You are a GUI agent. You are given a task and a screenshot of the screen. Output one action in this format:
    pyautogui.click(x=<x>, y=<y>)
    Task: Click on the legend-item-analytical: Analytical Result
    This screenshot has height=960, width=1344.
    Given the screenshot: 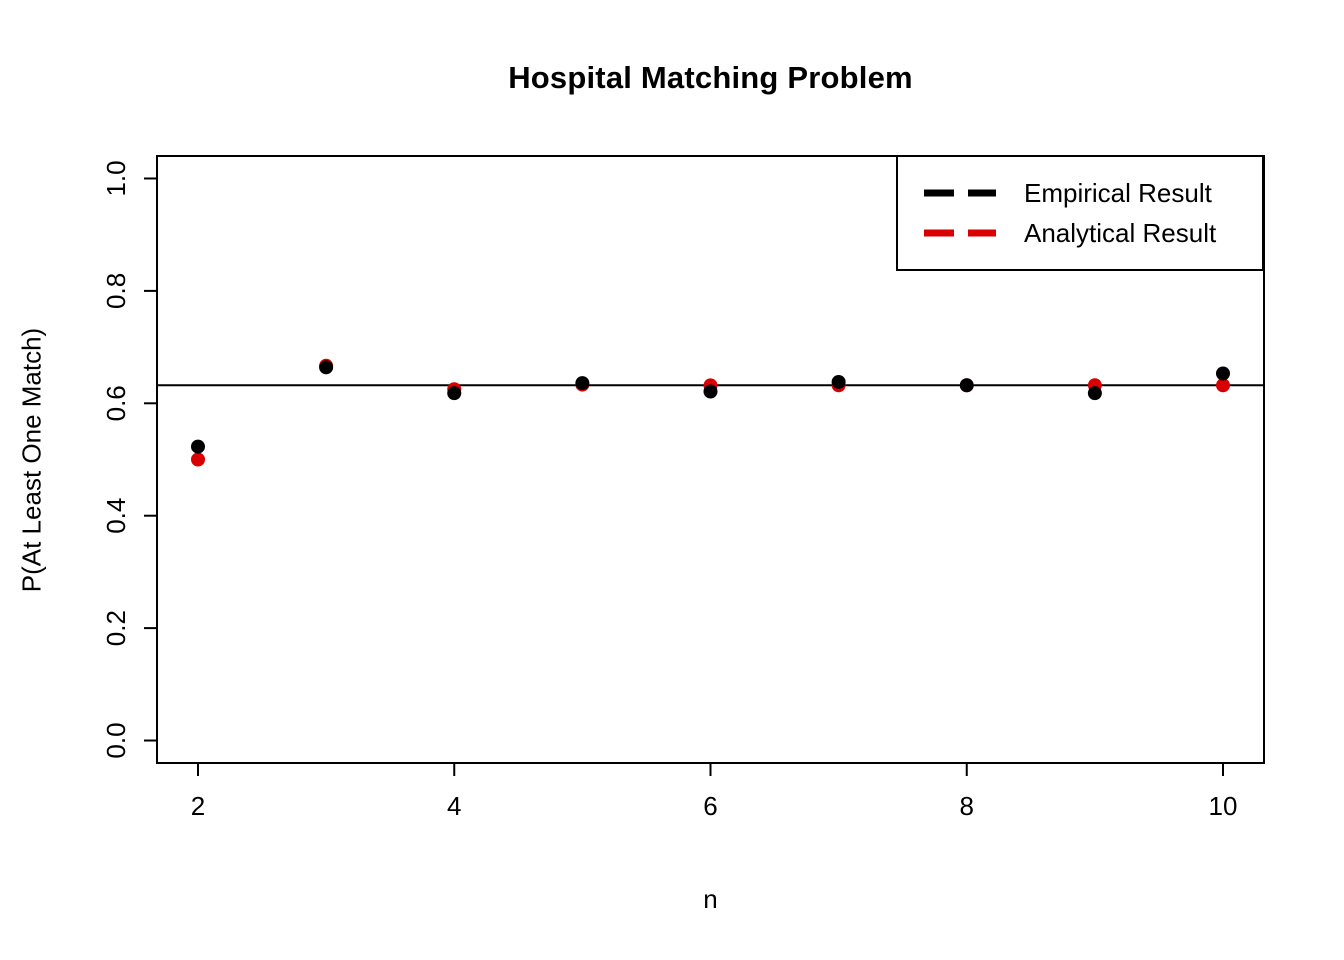 What is the action you would take?
    pyautogui.click(x=1092, y=232)
    